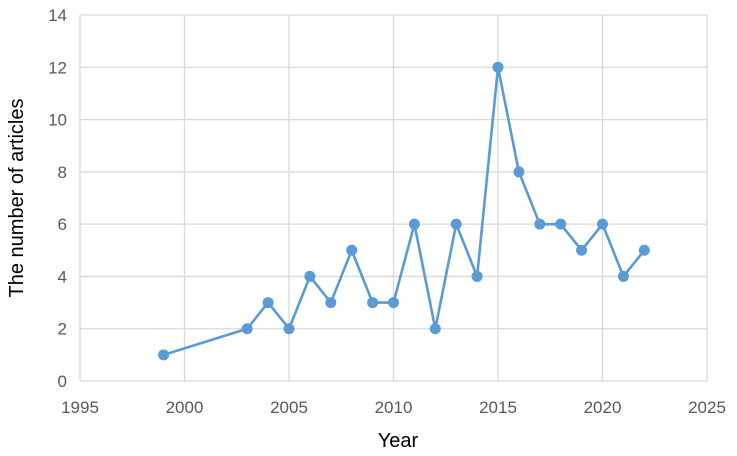  What do you see at coordinates (707, 407) in the screenshot?
I see `x-tick-label: 2025` at bounding box center [707, 407].